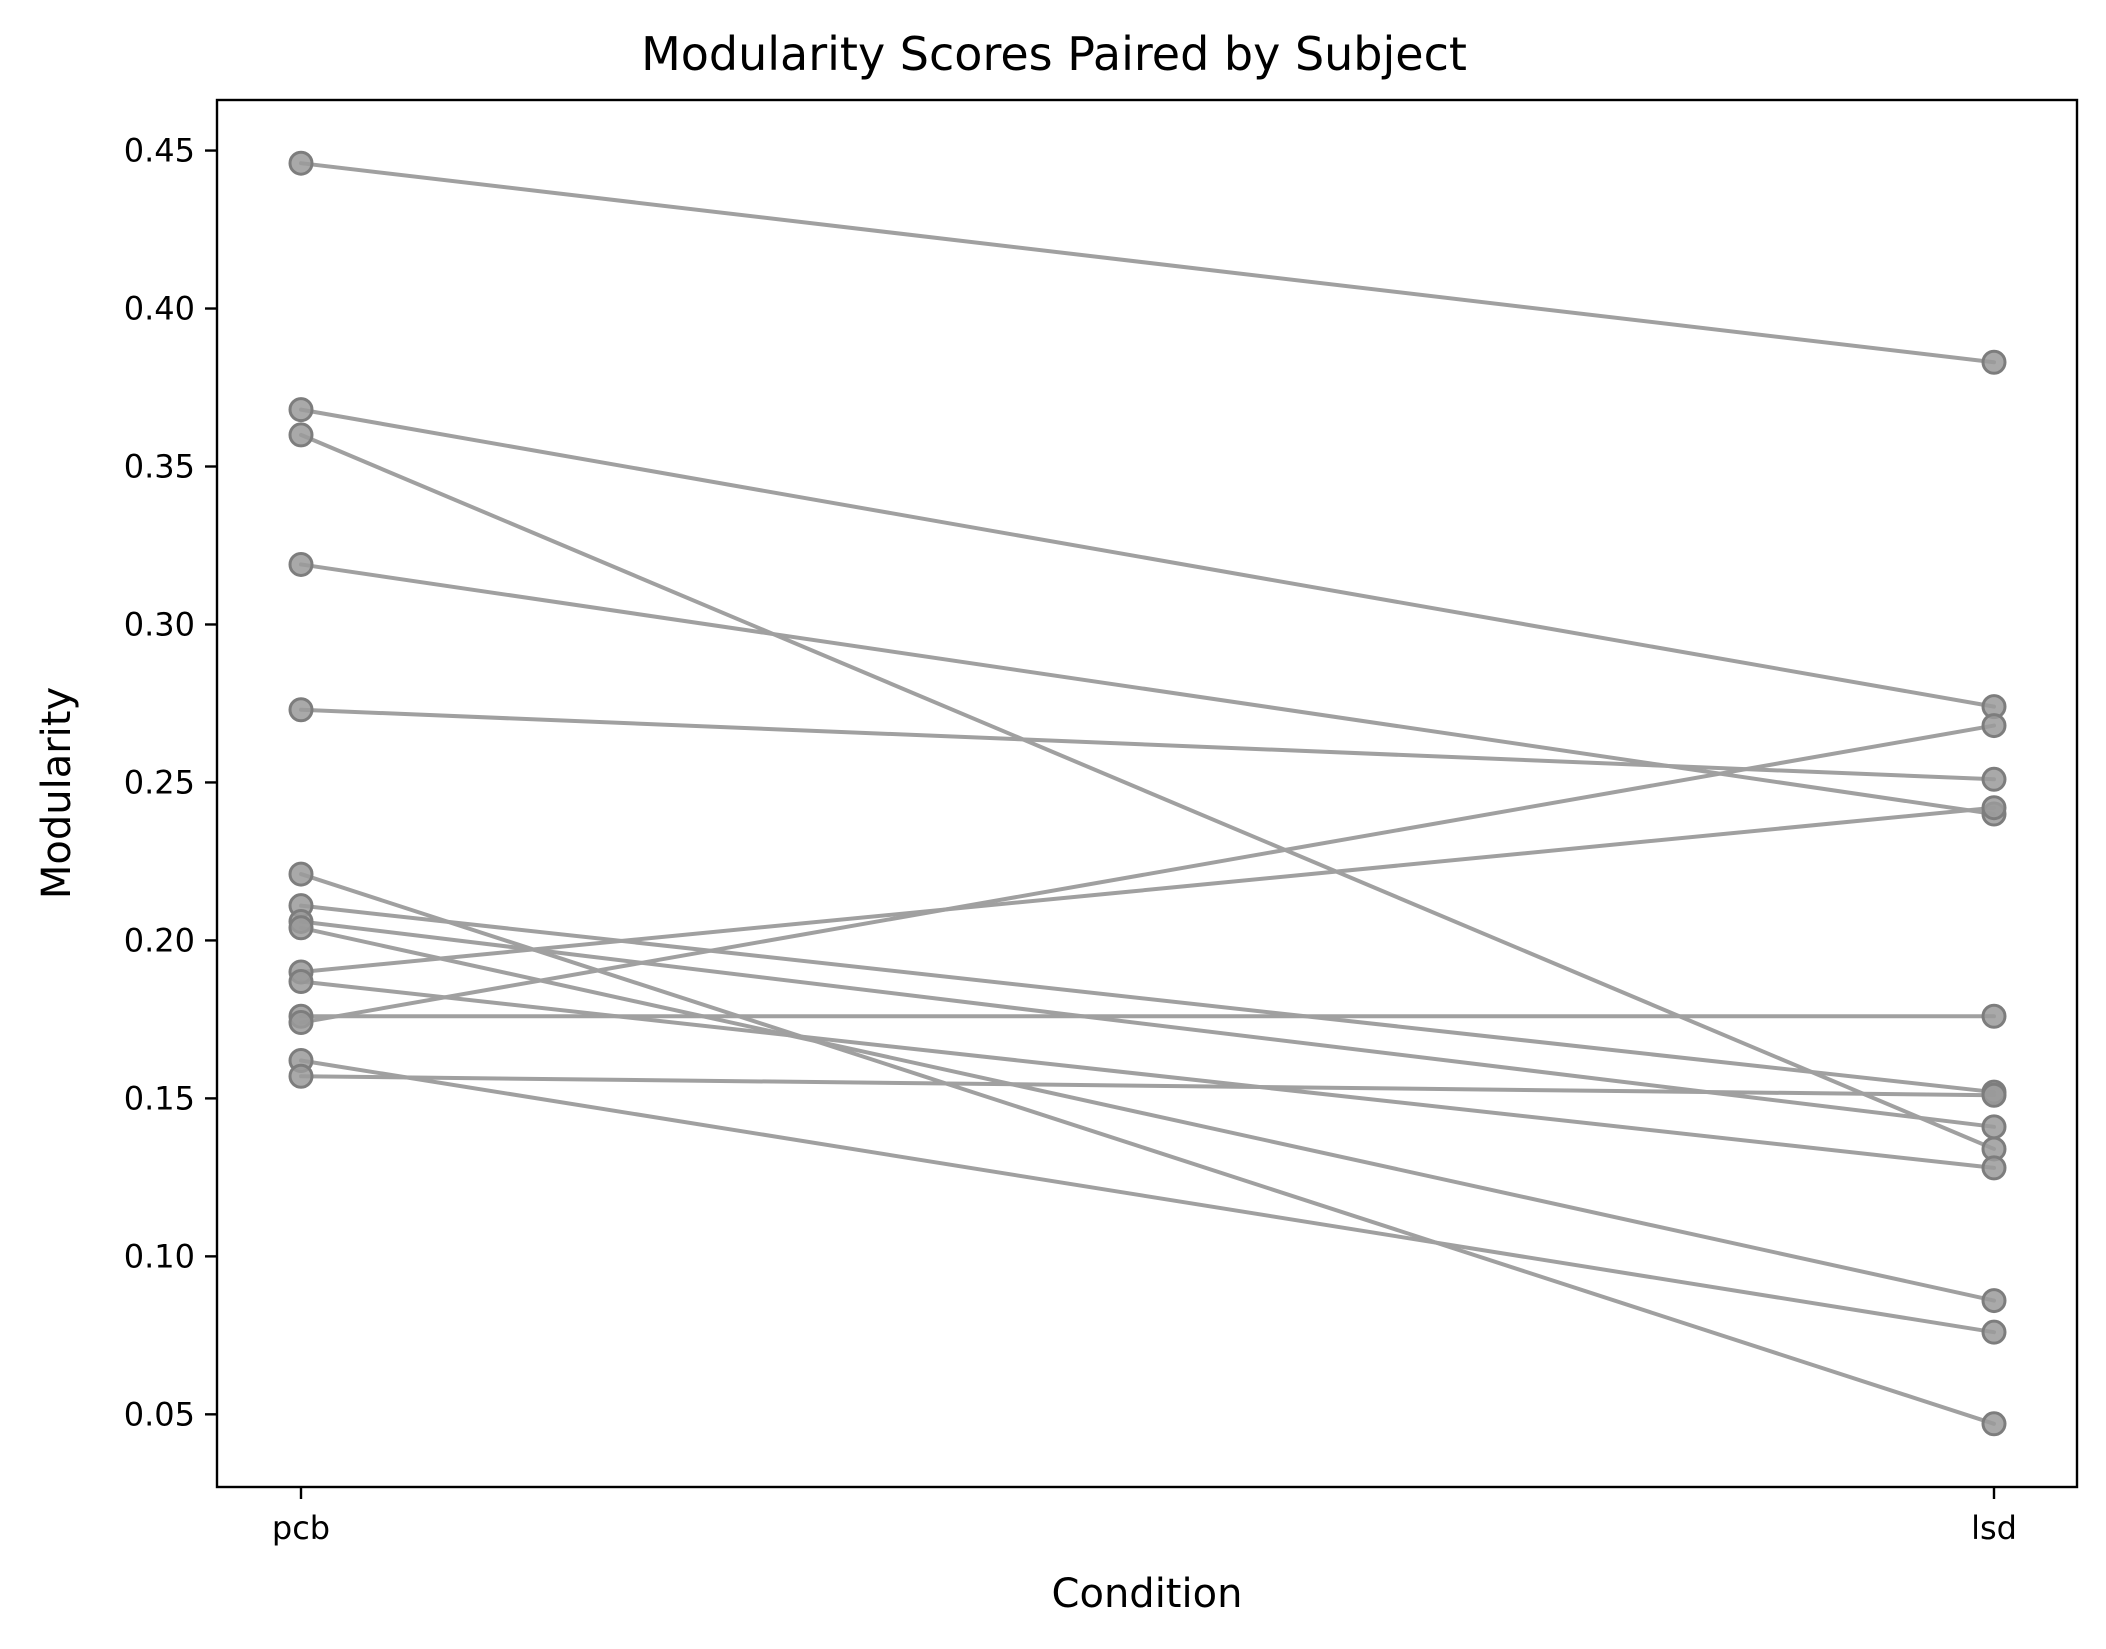 Image resolution: width=2106 pixels, height=1649 pixels. What do you see at coordinates (1054, 54) in the screenshot?
I see `chart-title: Modularity Scores Paired by Subject` at bounding box center [1054, 54].